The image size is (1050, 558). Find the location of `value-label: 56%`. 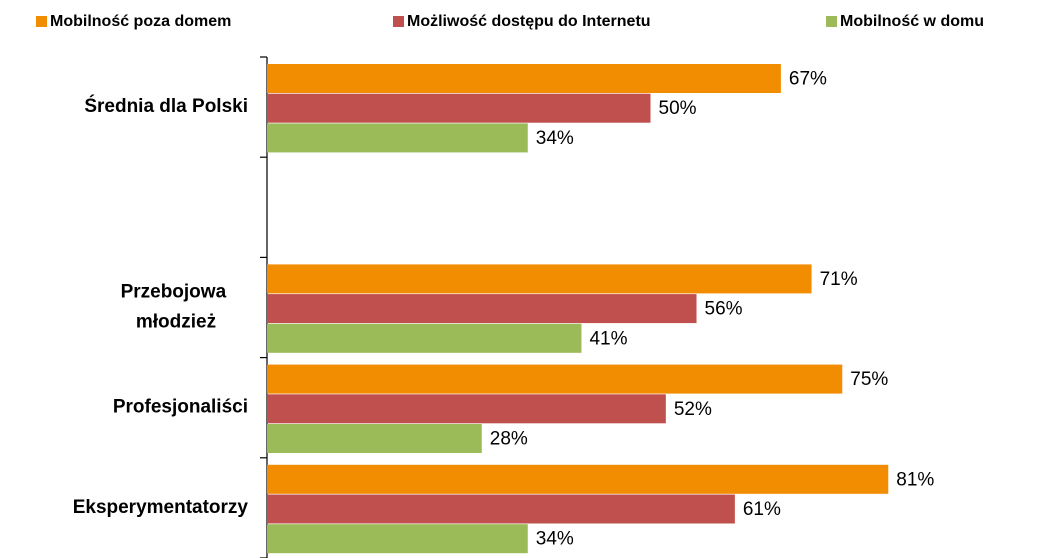

value-label: 56% is located at coordinates (724, 309).